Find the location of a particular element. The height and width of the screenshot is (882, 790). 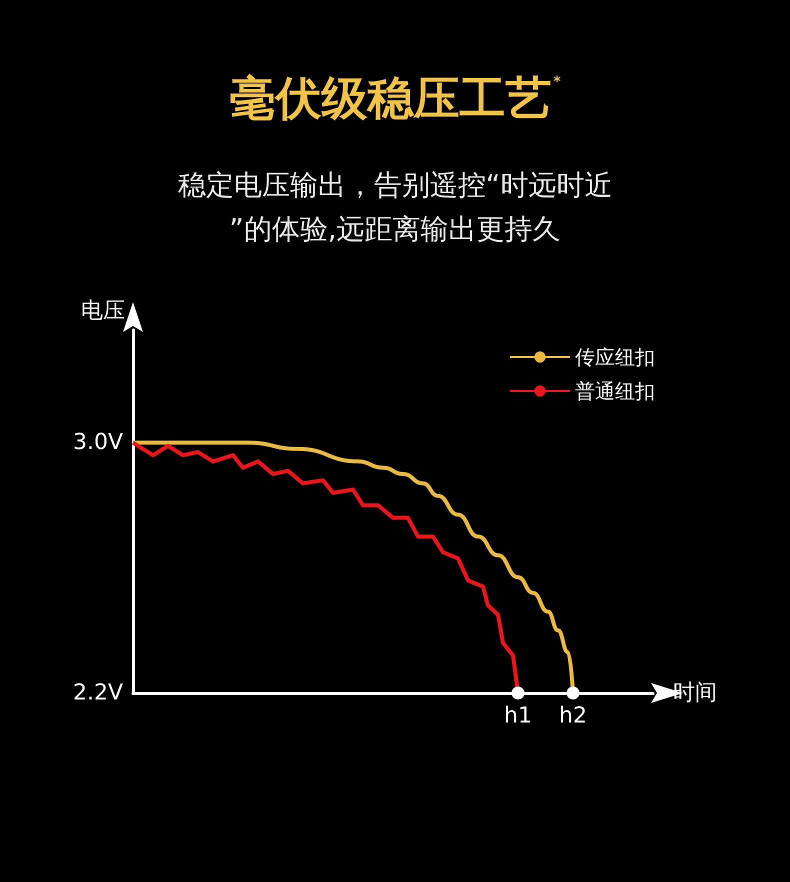

y-axis-title: 电压 is located at coordinates (103, 311).